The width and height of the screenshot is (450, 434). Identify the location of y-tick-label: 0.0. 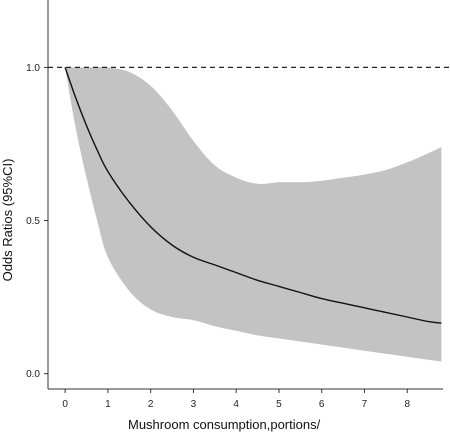
(33, 374).